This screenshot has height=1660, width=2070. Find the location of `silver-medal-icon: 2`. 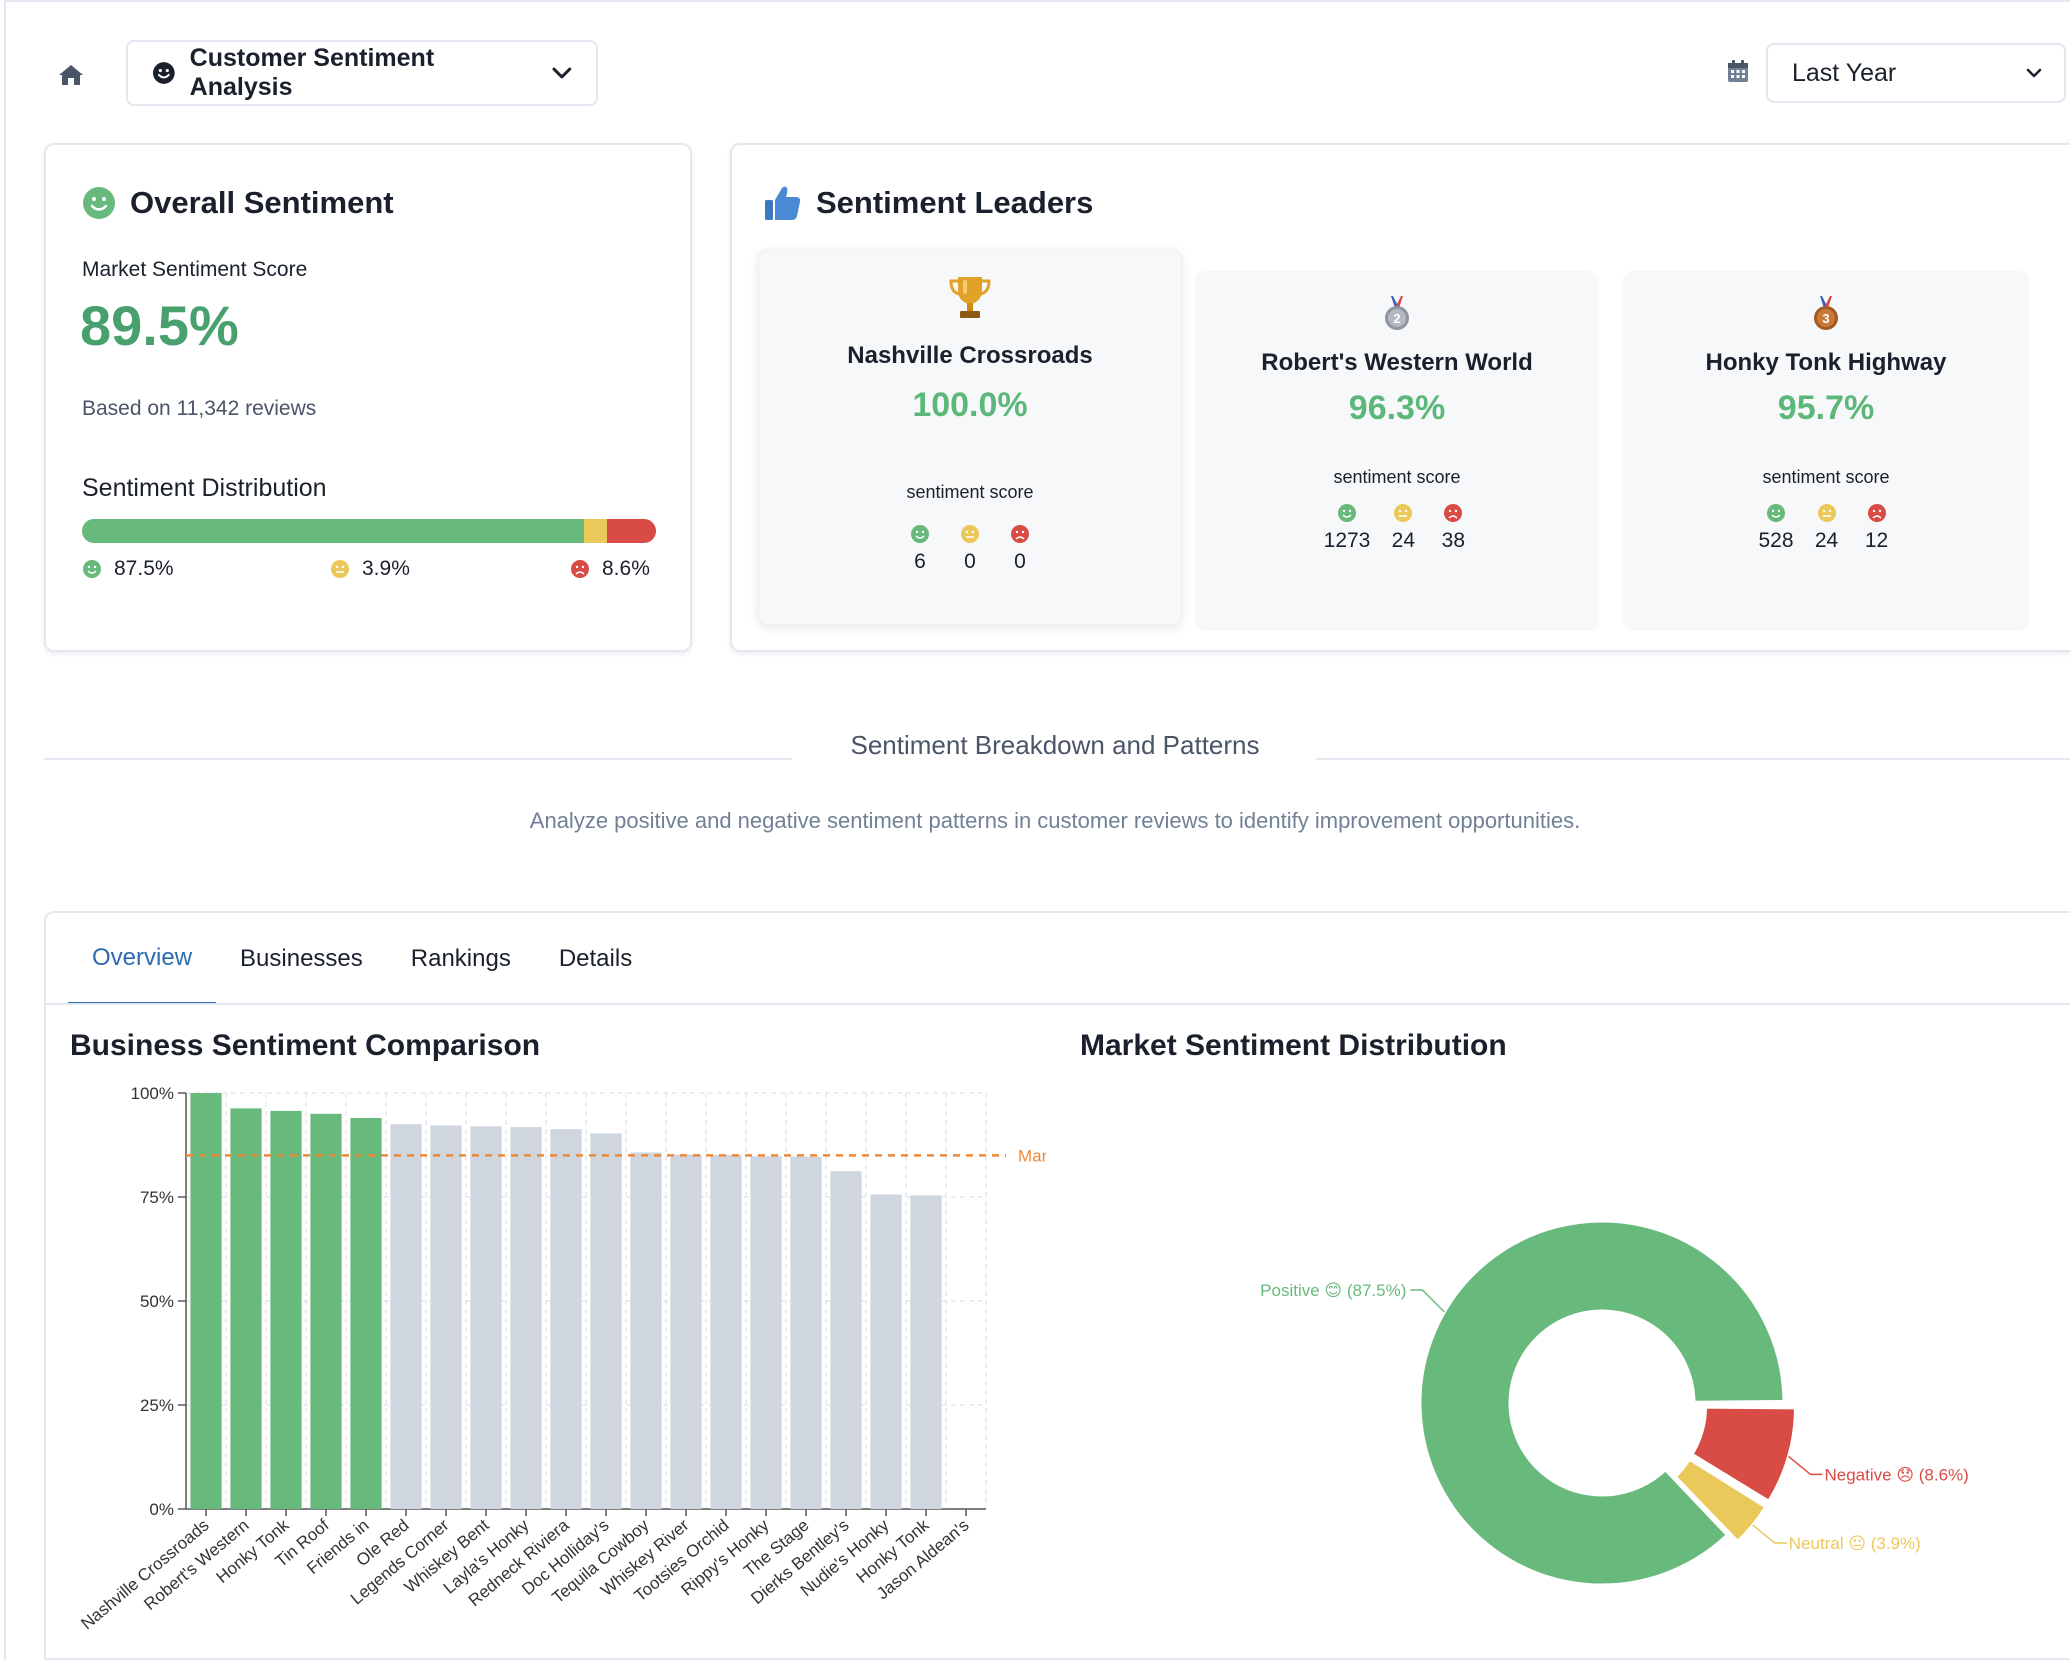

silver-medal-icon: 2 is located at coordinates (1397, 313).